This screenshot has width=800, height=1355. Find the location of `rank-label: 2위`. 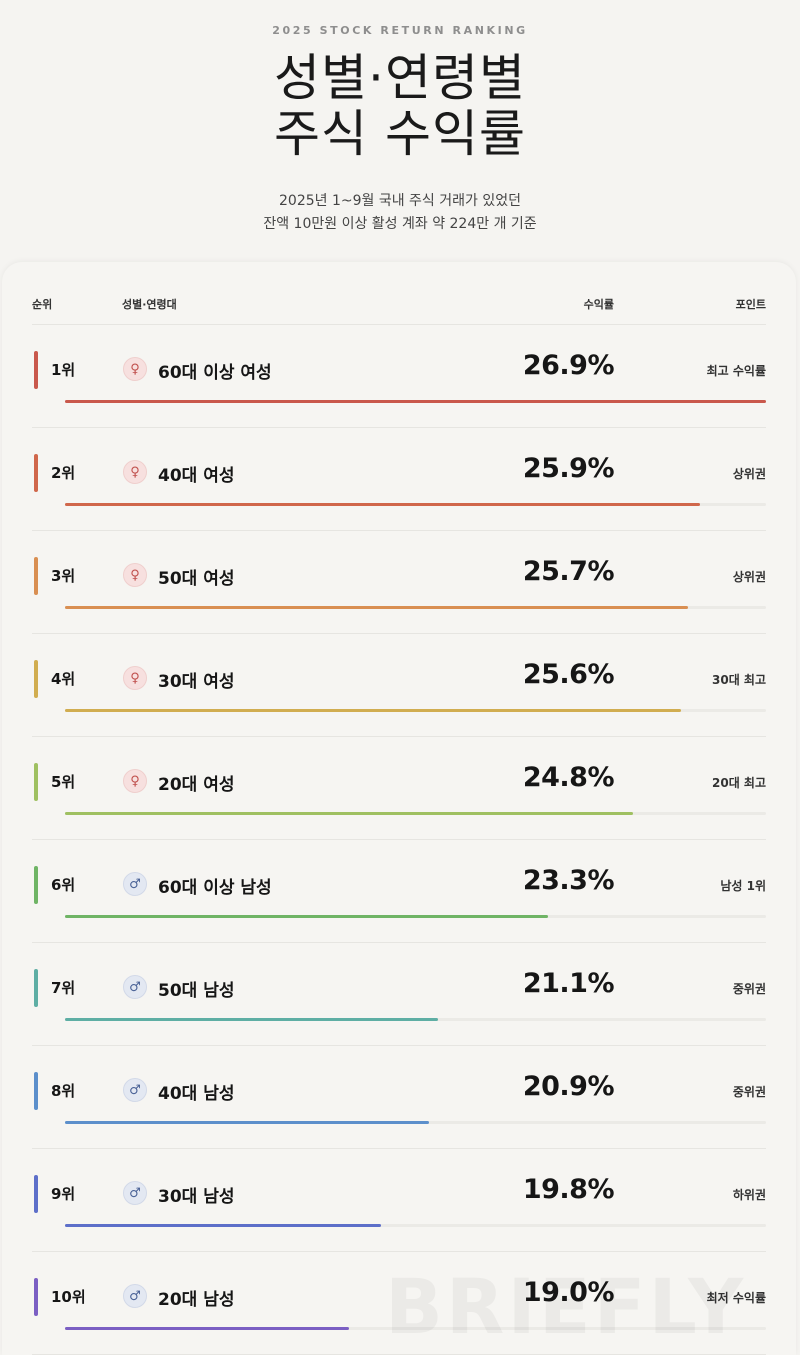

rank-label: 2위 is located at coordinates (63, 473).